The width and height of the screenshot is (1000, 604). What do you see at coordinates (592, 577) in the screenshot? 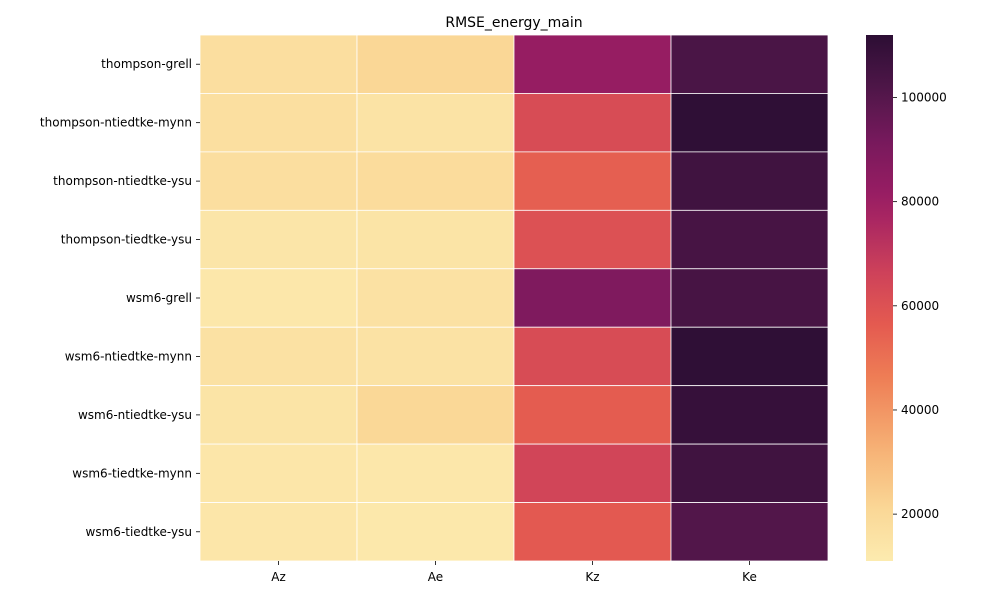
I see `x-tick-label: Kz` at bounding box center [592, 577].